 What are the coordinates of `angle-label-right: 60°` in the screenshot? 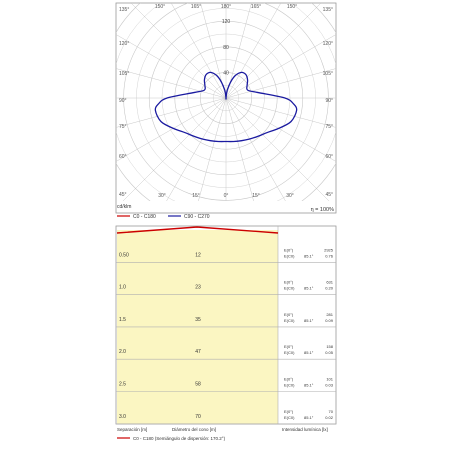 It's located at (329, 157).